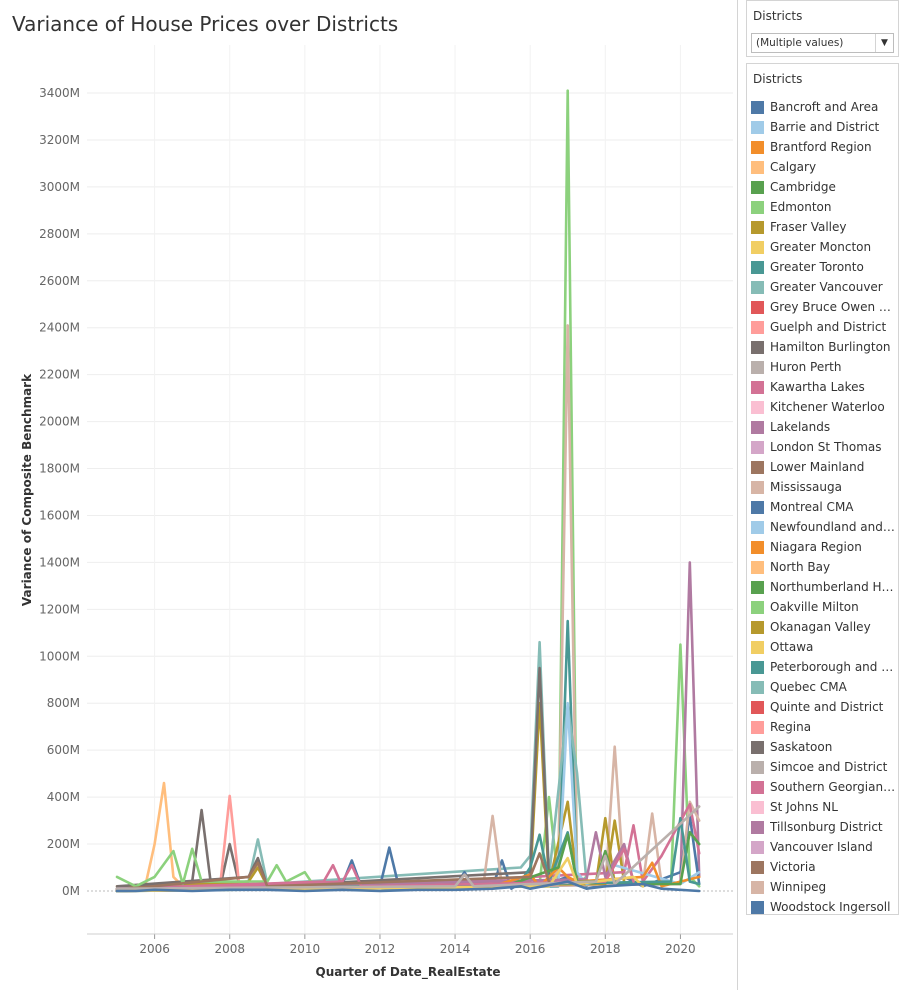 Image resolution: width=904 pixels, height=990 pixels. Describe the element at coordinates (823, 287) in the screenshot. I see `legend-item: Greater Vancouver` at that location.